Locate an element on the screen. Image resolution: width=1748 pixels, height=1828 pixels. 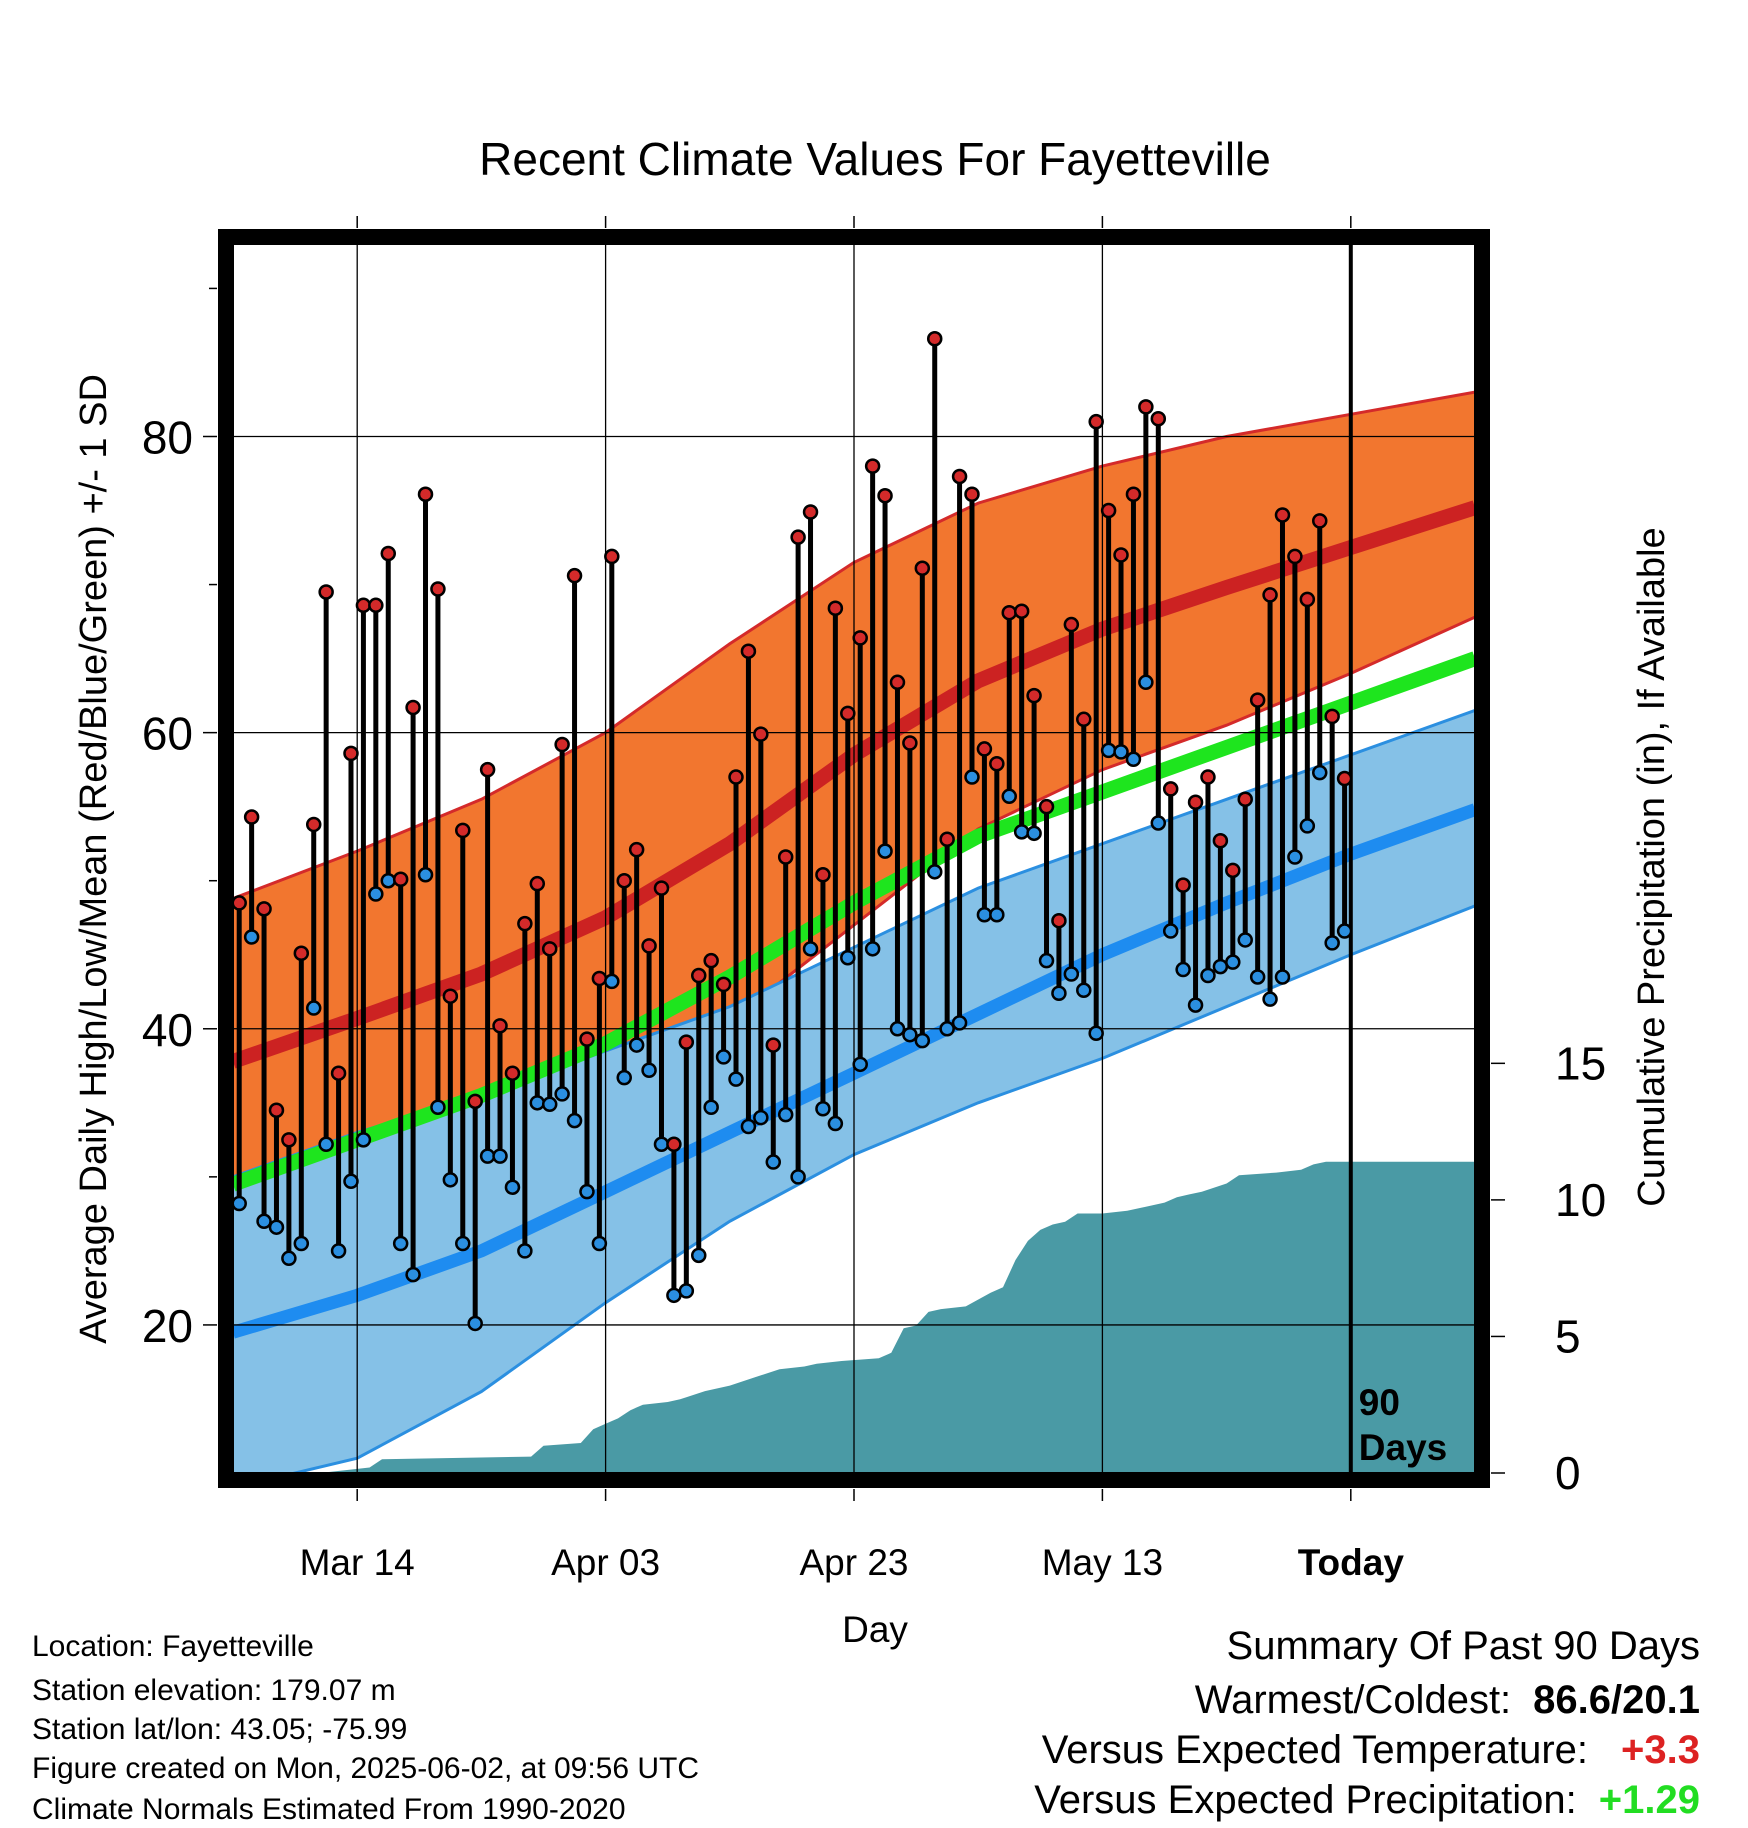
today-marker-label-number: 90 is located at coordinates (1379, 1402).